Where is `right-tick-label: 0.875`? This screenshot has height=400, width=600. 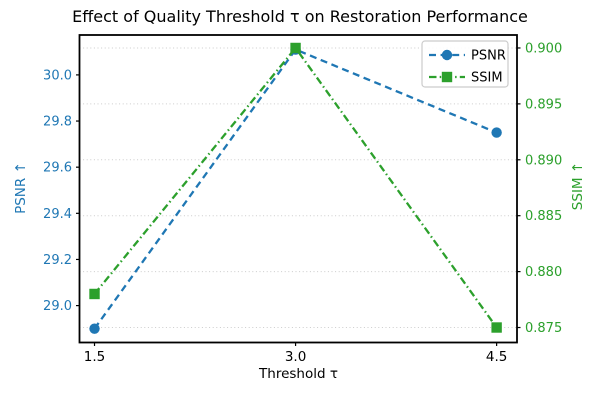 right-tick-label: 0.875 is located at coordinates (543, 328).